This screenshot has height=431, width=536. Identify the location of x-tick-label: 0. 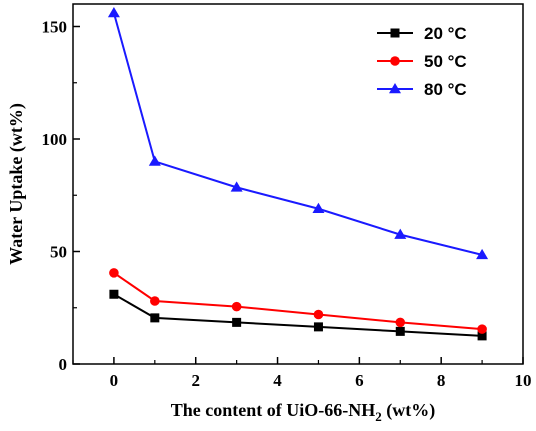
(114, 380).